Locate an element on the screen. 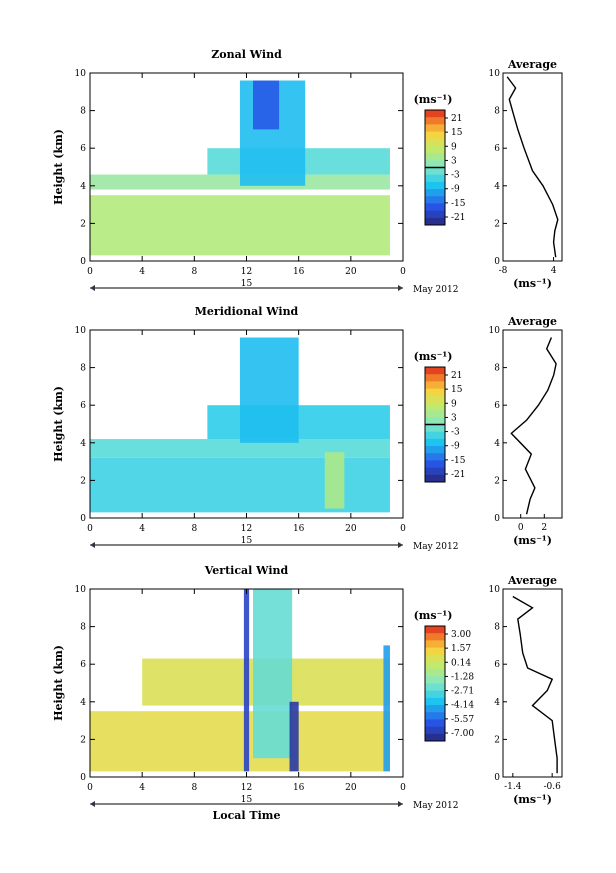  zonal-colorbar-label: 9 is located at coordinates (454, 147).